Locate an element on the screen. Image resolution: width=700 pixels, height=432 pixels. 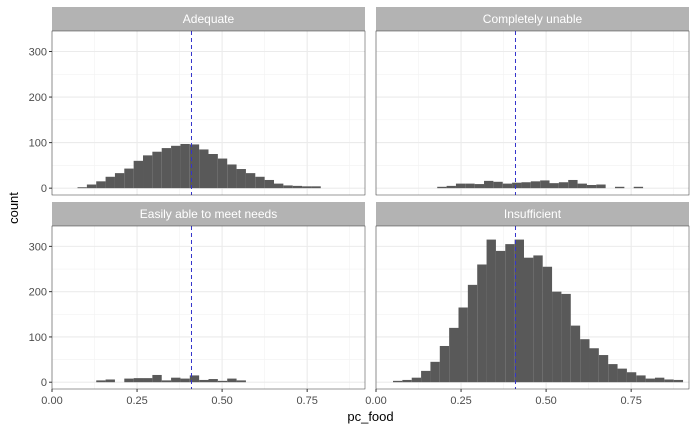
x-tick-label: 0.50 is located at coordinates (221, 401).